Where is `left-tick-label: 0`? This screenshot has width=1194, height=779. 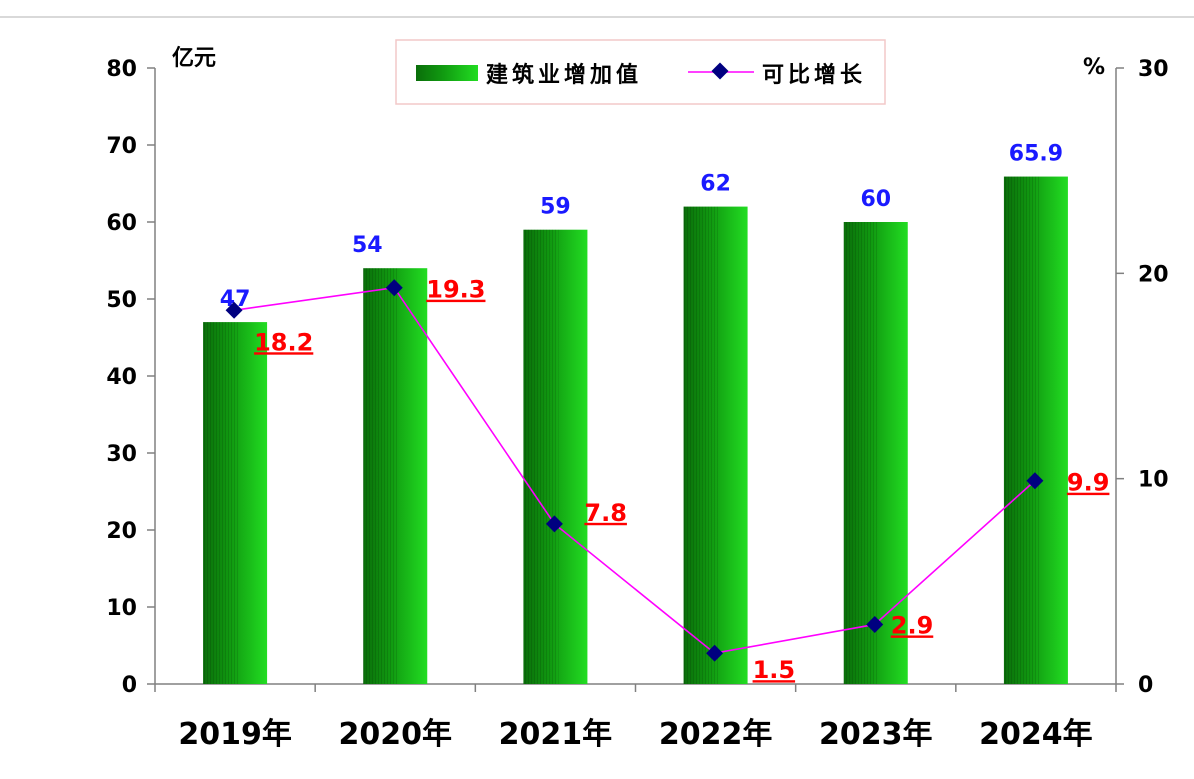 left-tick-label: 0 is located at coordinates (129, 685).